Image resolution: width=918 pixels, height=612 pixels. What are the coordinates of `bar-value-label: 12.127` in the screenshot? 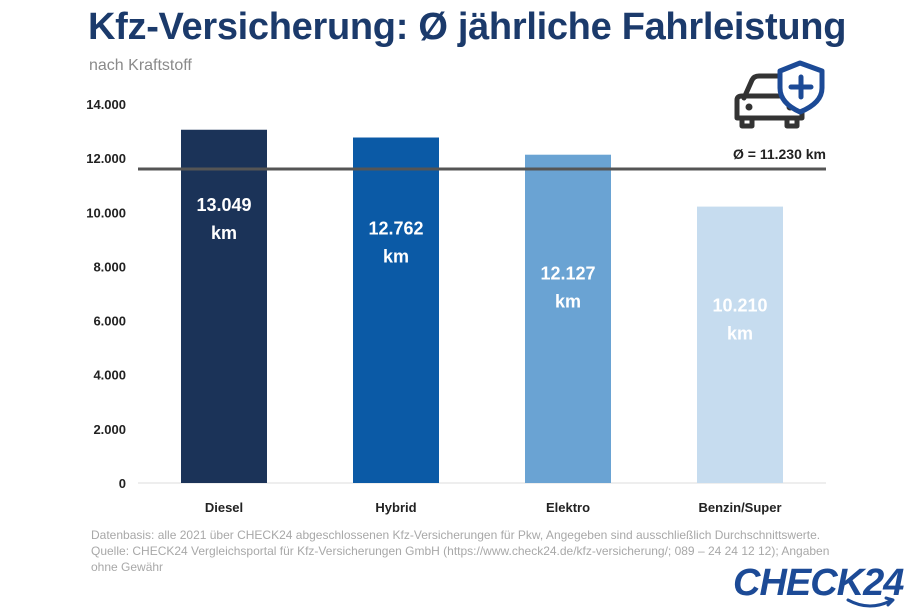 It's located at (567, 273).